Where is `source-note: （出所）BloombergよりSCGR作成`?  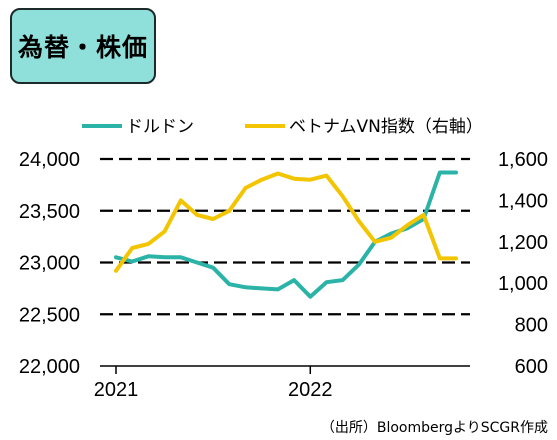 source-note: （出所）BloombergよりSCGR作成 is located at coordinates (434, 428).